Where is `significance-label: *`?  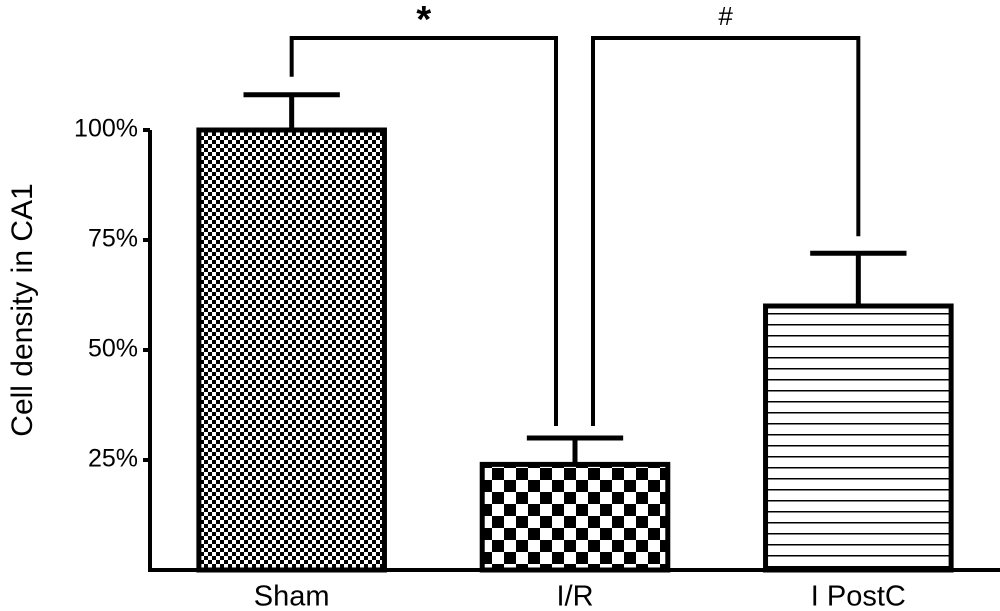 significance-label: * is located at coordinates (423, 20).